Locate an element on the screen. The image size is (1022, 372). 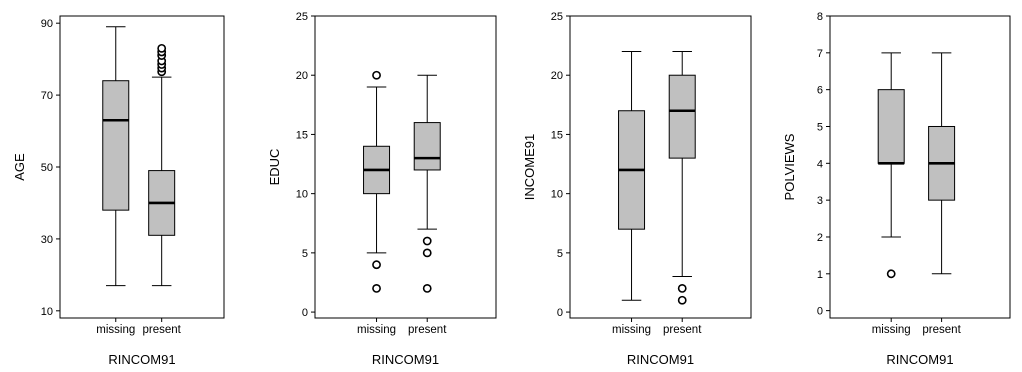
y-tick-label: 8 is located at coordinates (820, 17).